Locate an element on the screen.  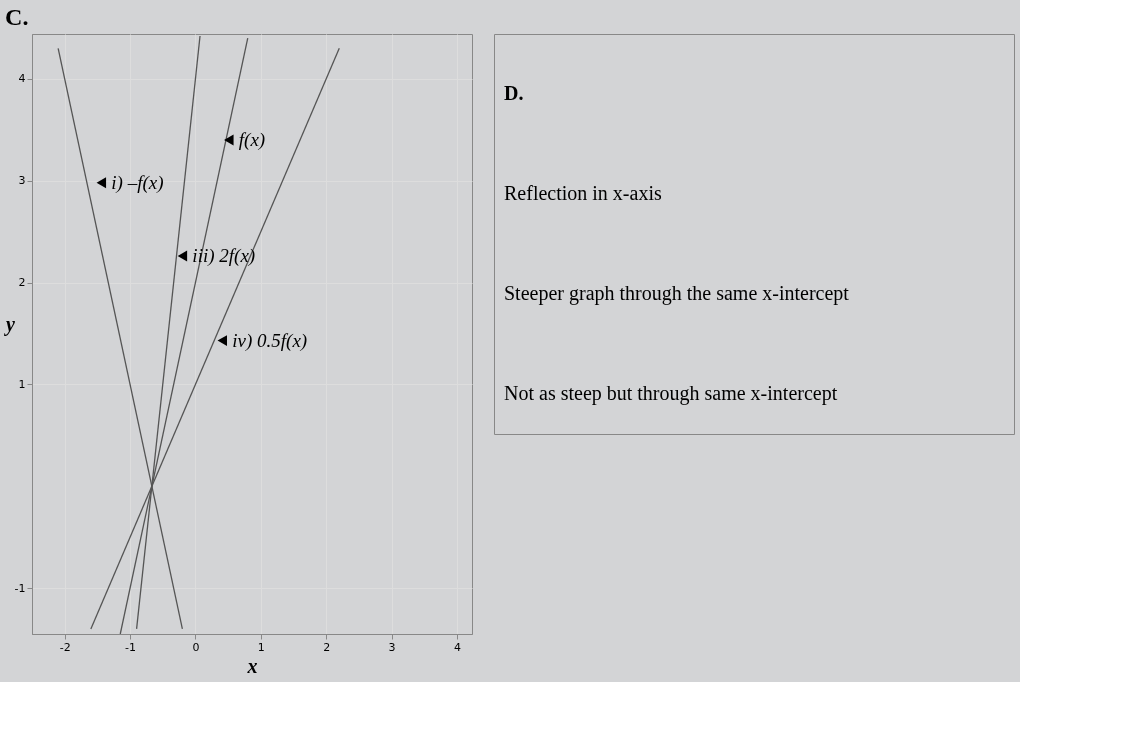
text: Reflection in x-axis is located at coordinates (583, 193).